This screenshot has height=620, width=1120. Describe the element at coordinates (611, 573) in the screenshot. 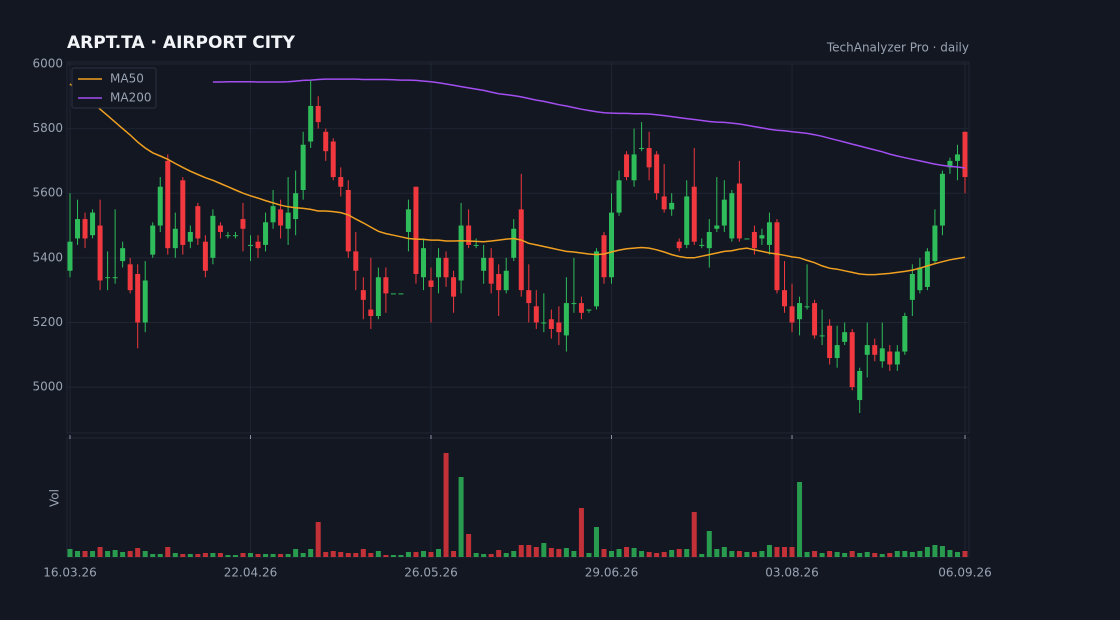

I see `x-tick-label: 29.06.26` at that location.